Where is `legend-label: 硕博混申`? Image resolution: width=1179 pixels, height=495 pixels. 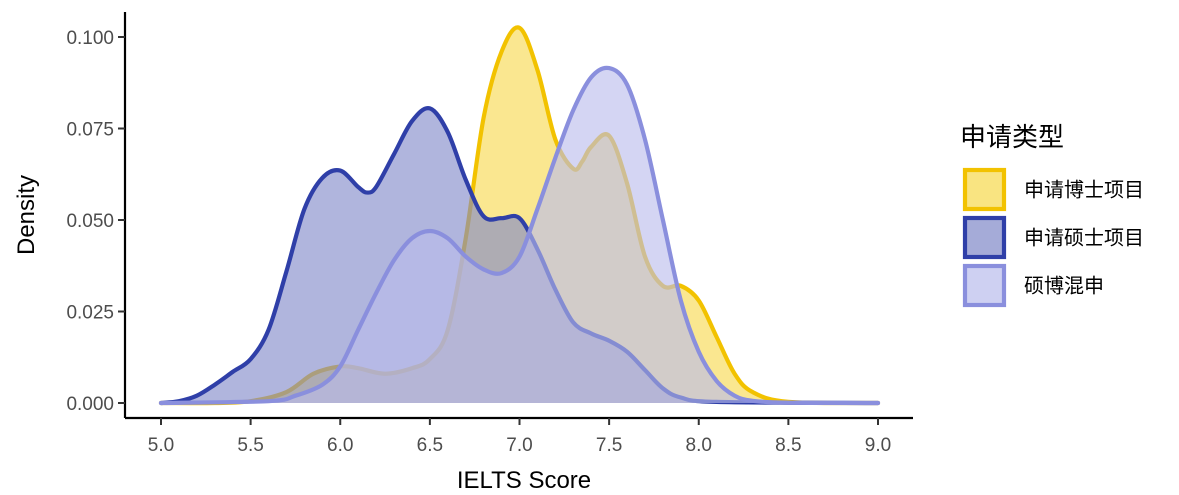 legend-label: 硕博混申 is located at coordinates (1064, 286).